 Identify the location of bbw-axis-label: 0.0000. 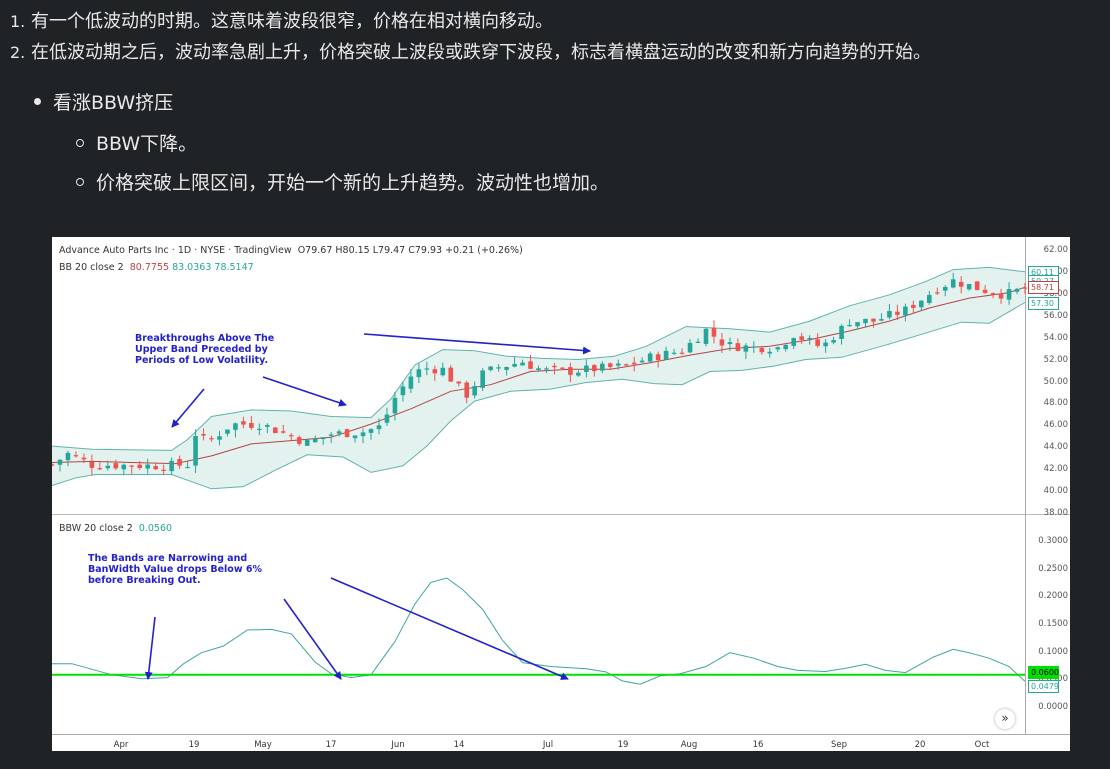
(1053, 707).